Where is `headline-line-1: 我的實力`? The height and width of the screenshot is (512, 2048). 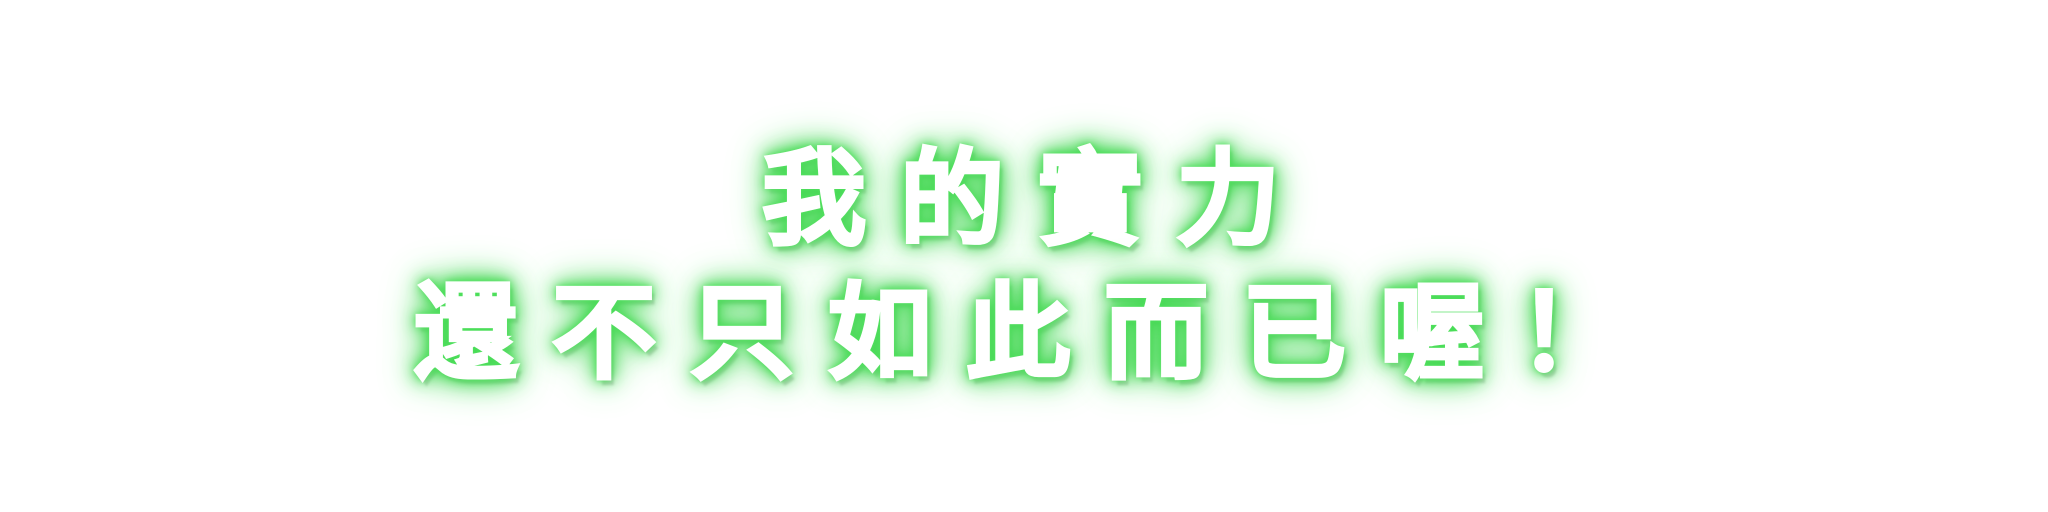
headline-line-1: 我的實力 is located at coordinates (1037, 199).